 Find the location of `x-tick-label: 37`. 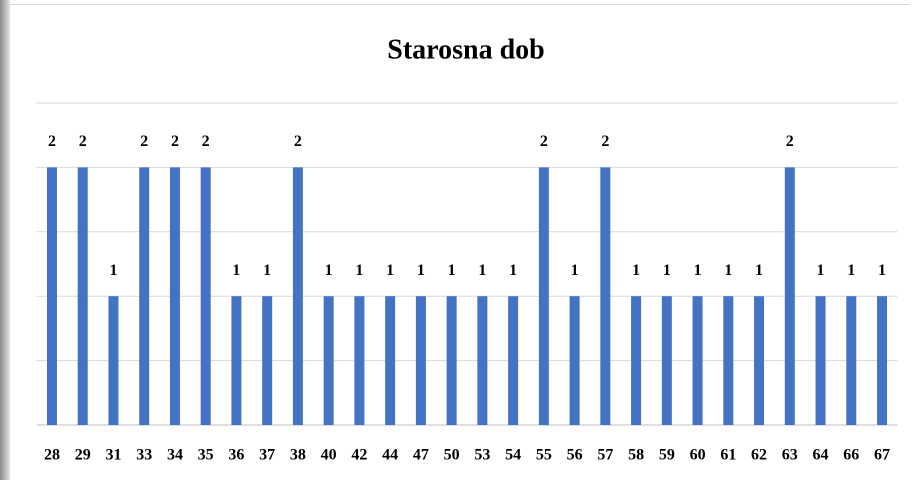

x-tick-label: 37 is located at coordinates (267, 455).